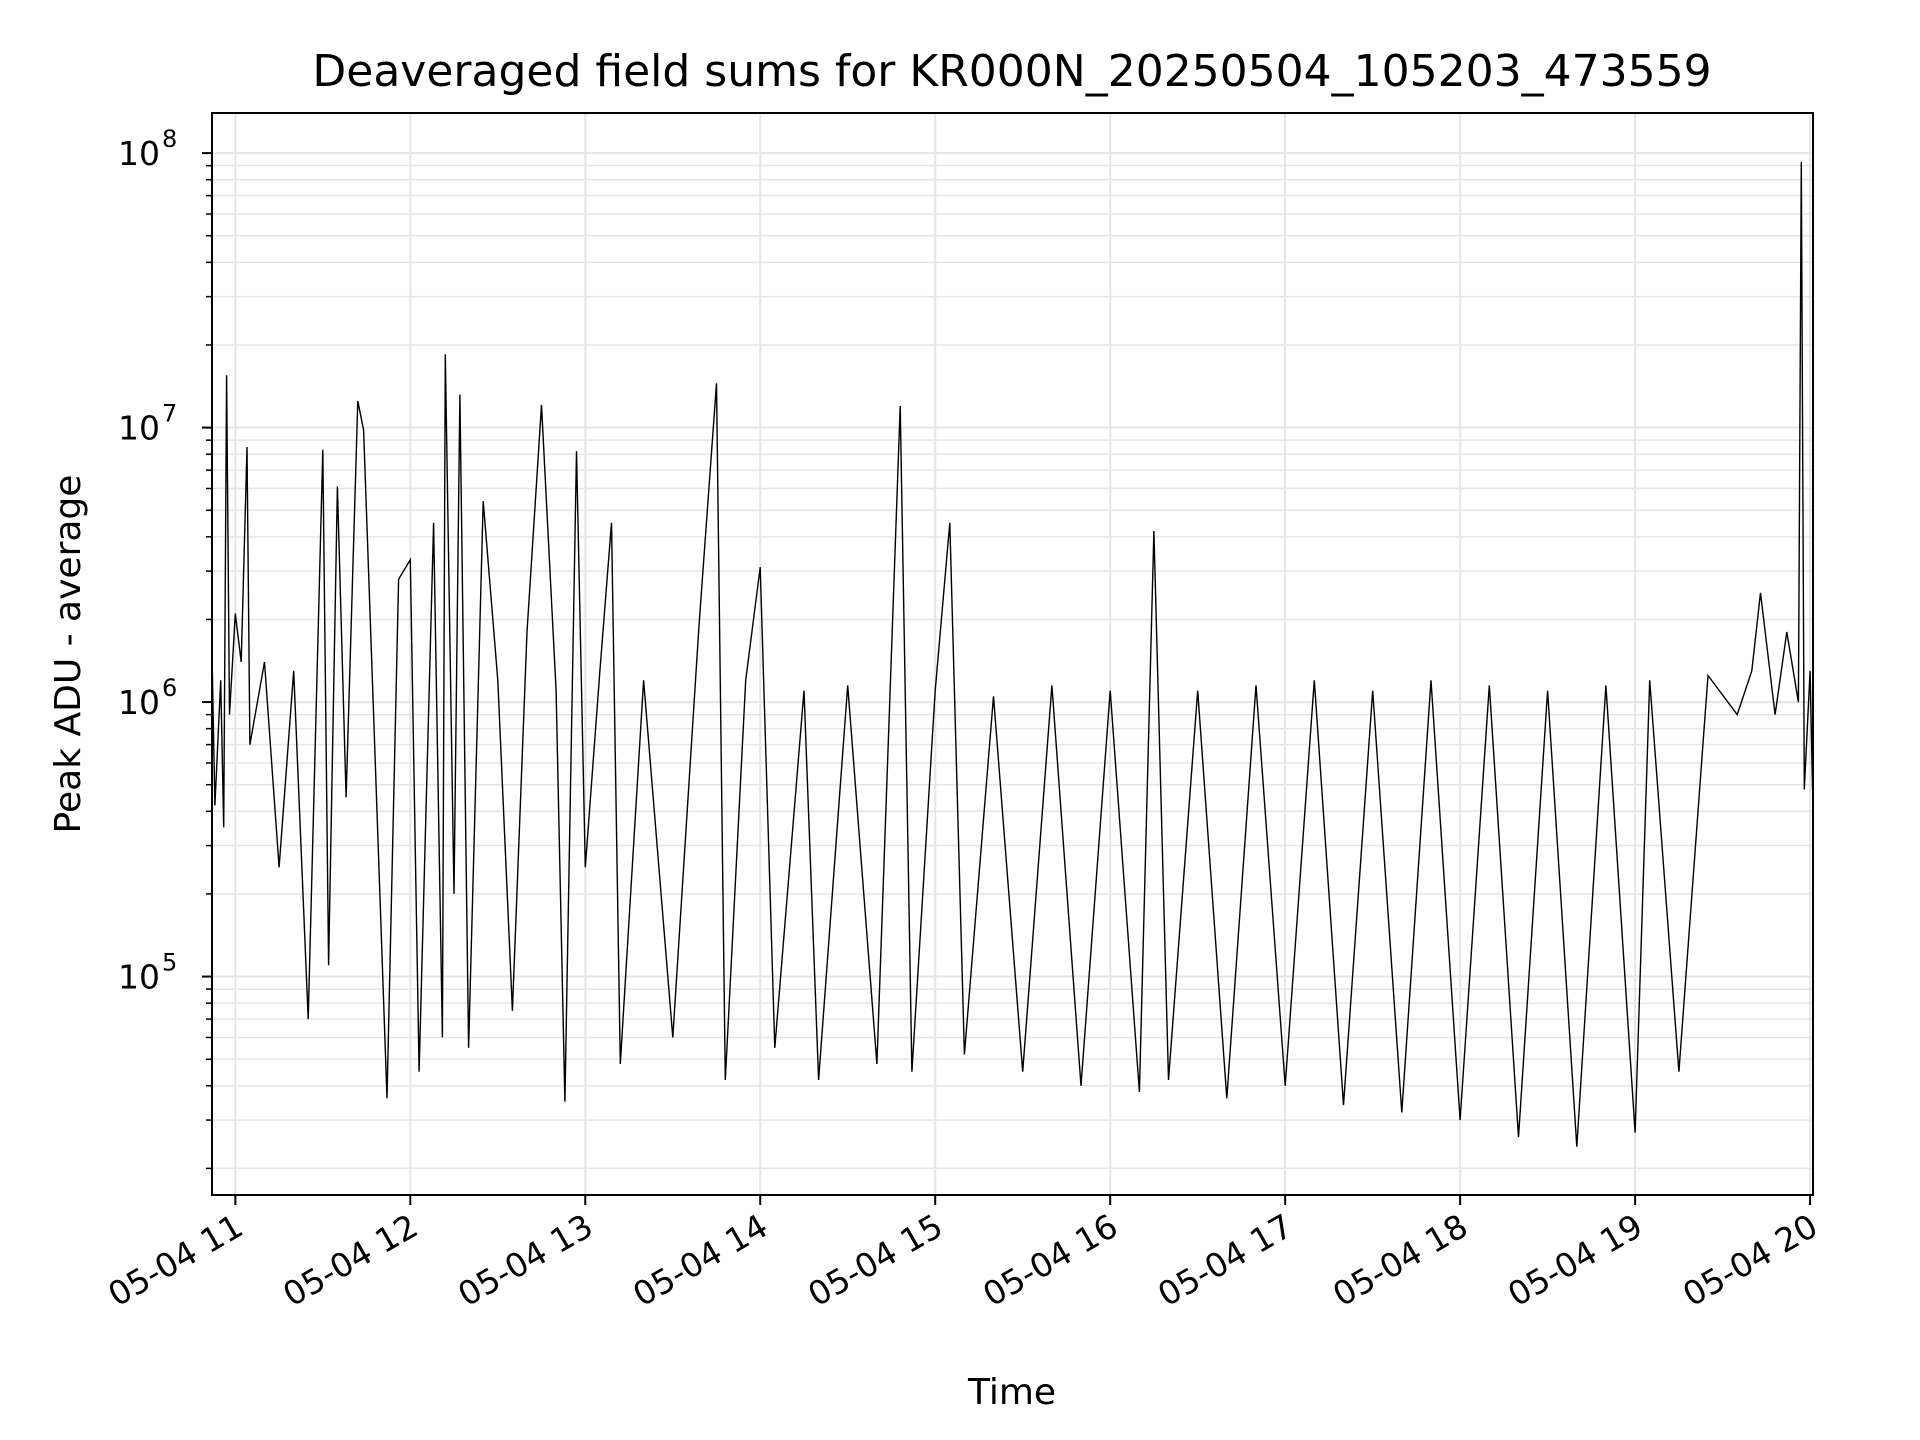 This screenshot has width=1920, height=1440. I want to click on y-tick-exponent: 5, so click(169, 963).